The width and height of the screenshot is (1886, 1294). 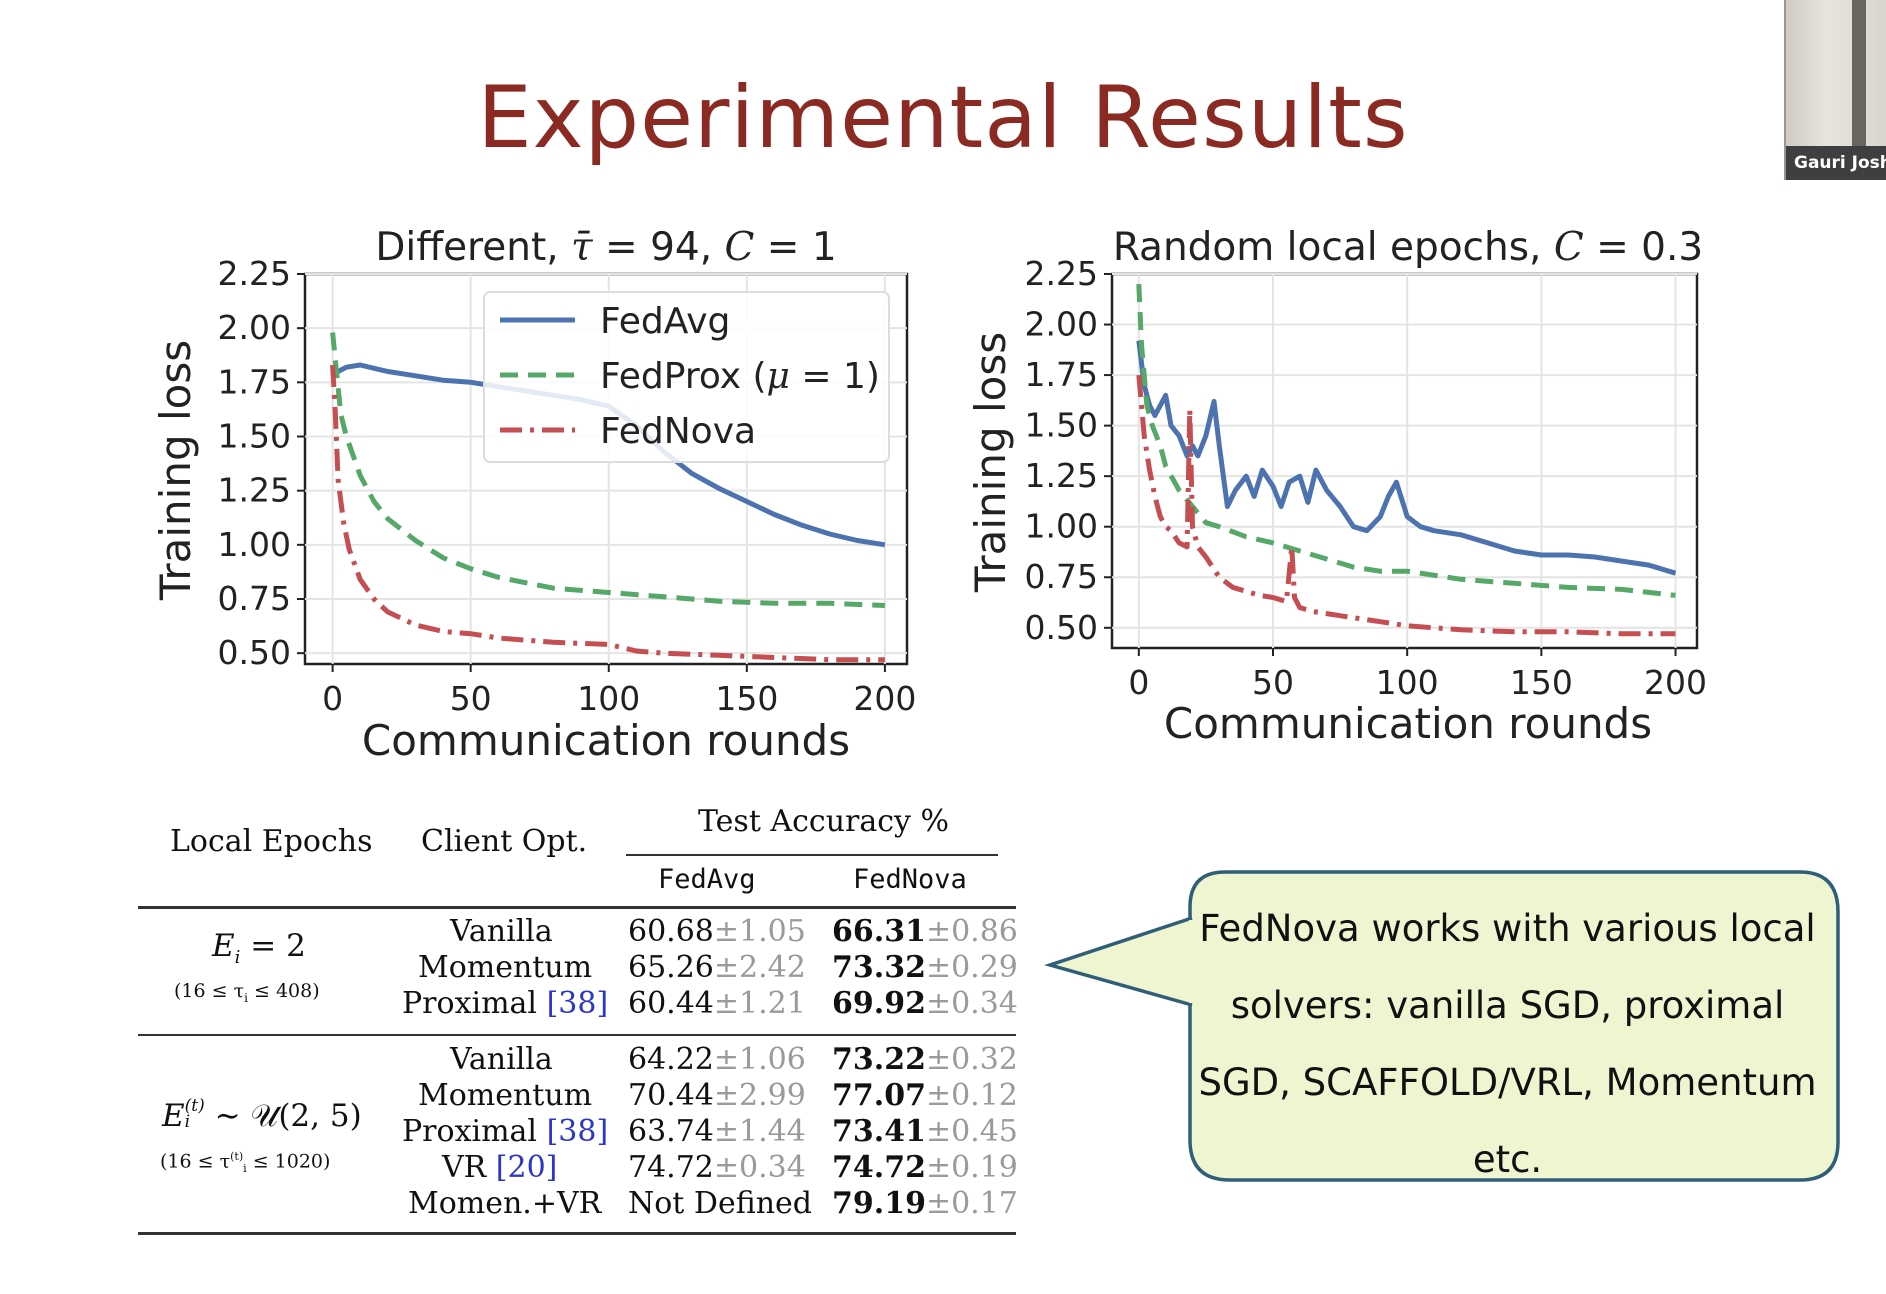 I want to click on chart-right-ylabel: Training loss, so click(x=990, y=462).